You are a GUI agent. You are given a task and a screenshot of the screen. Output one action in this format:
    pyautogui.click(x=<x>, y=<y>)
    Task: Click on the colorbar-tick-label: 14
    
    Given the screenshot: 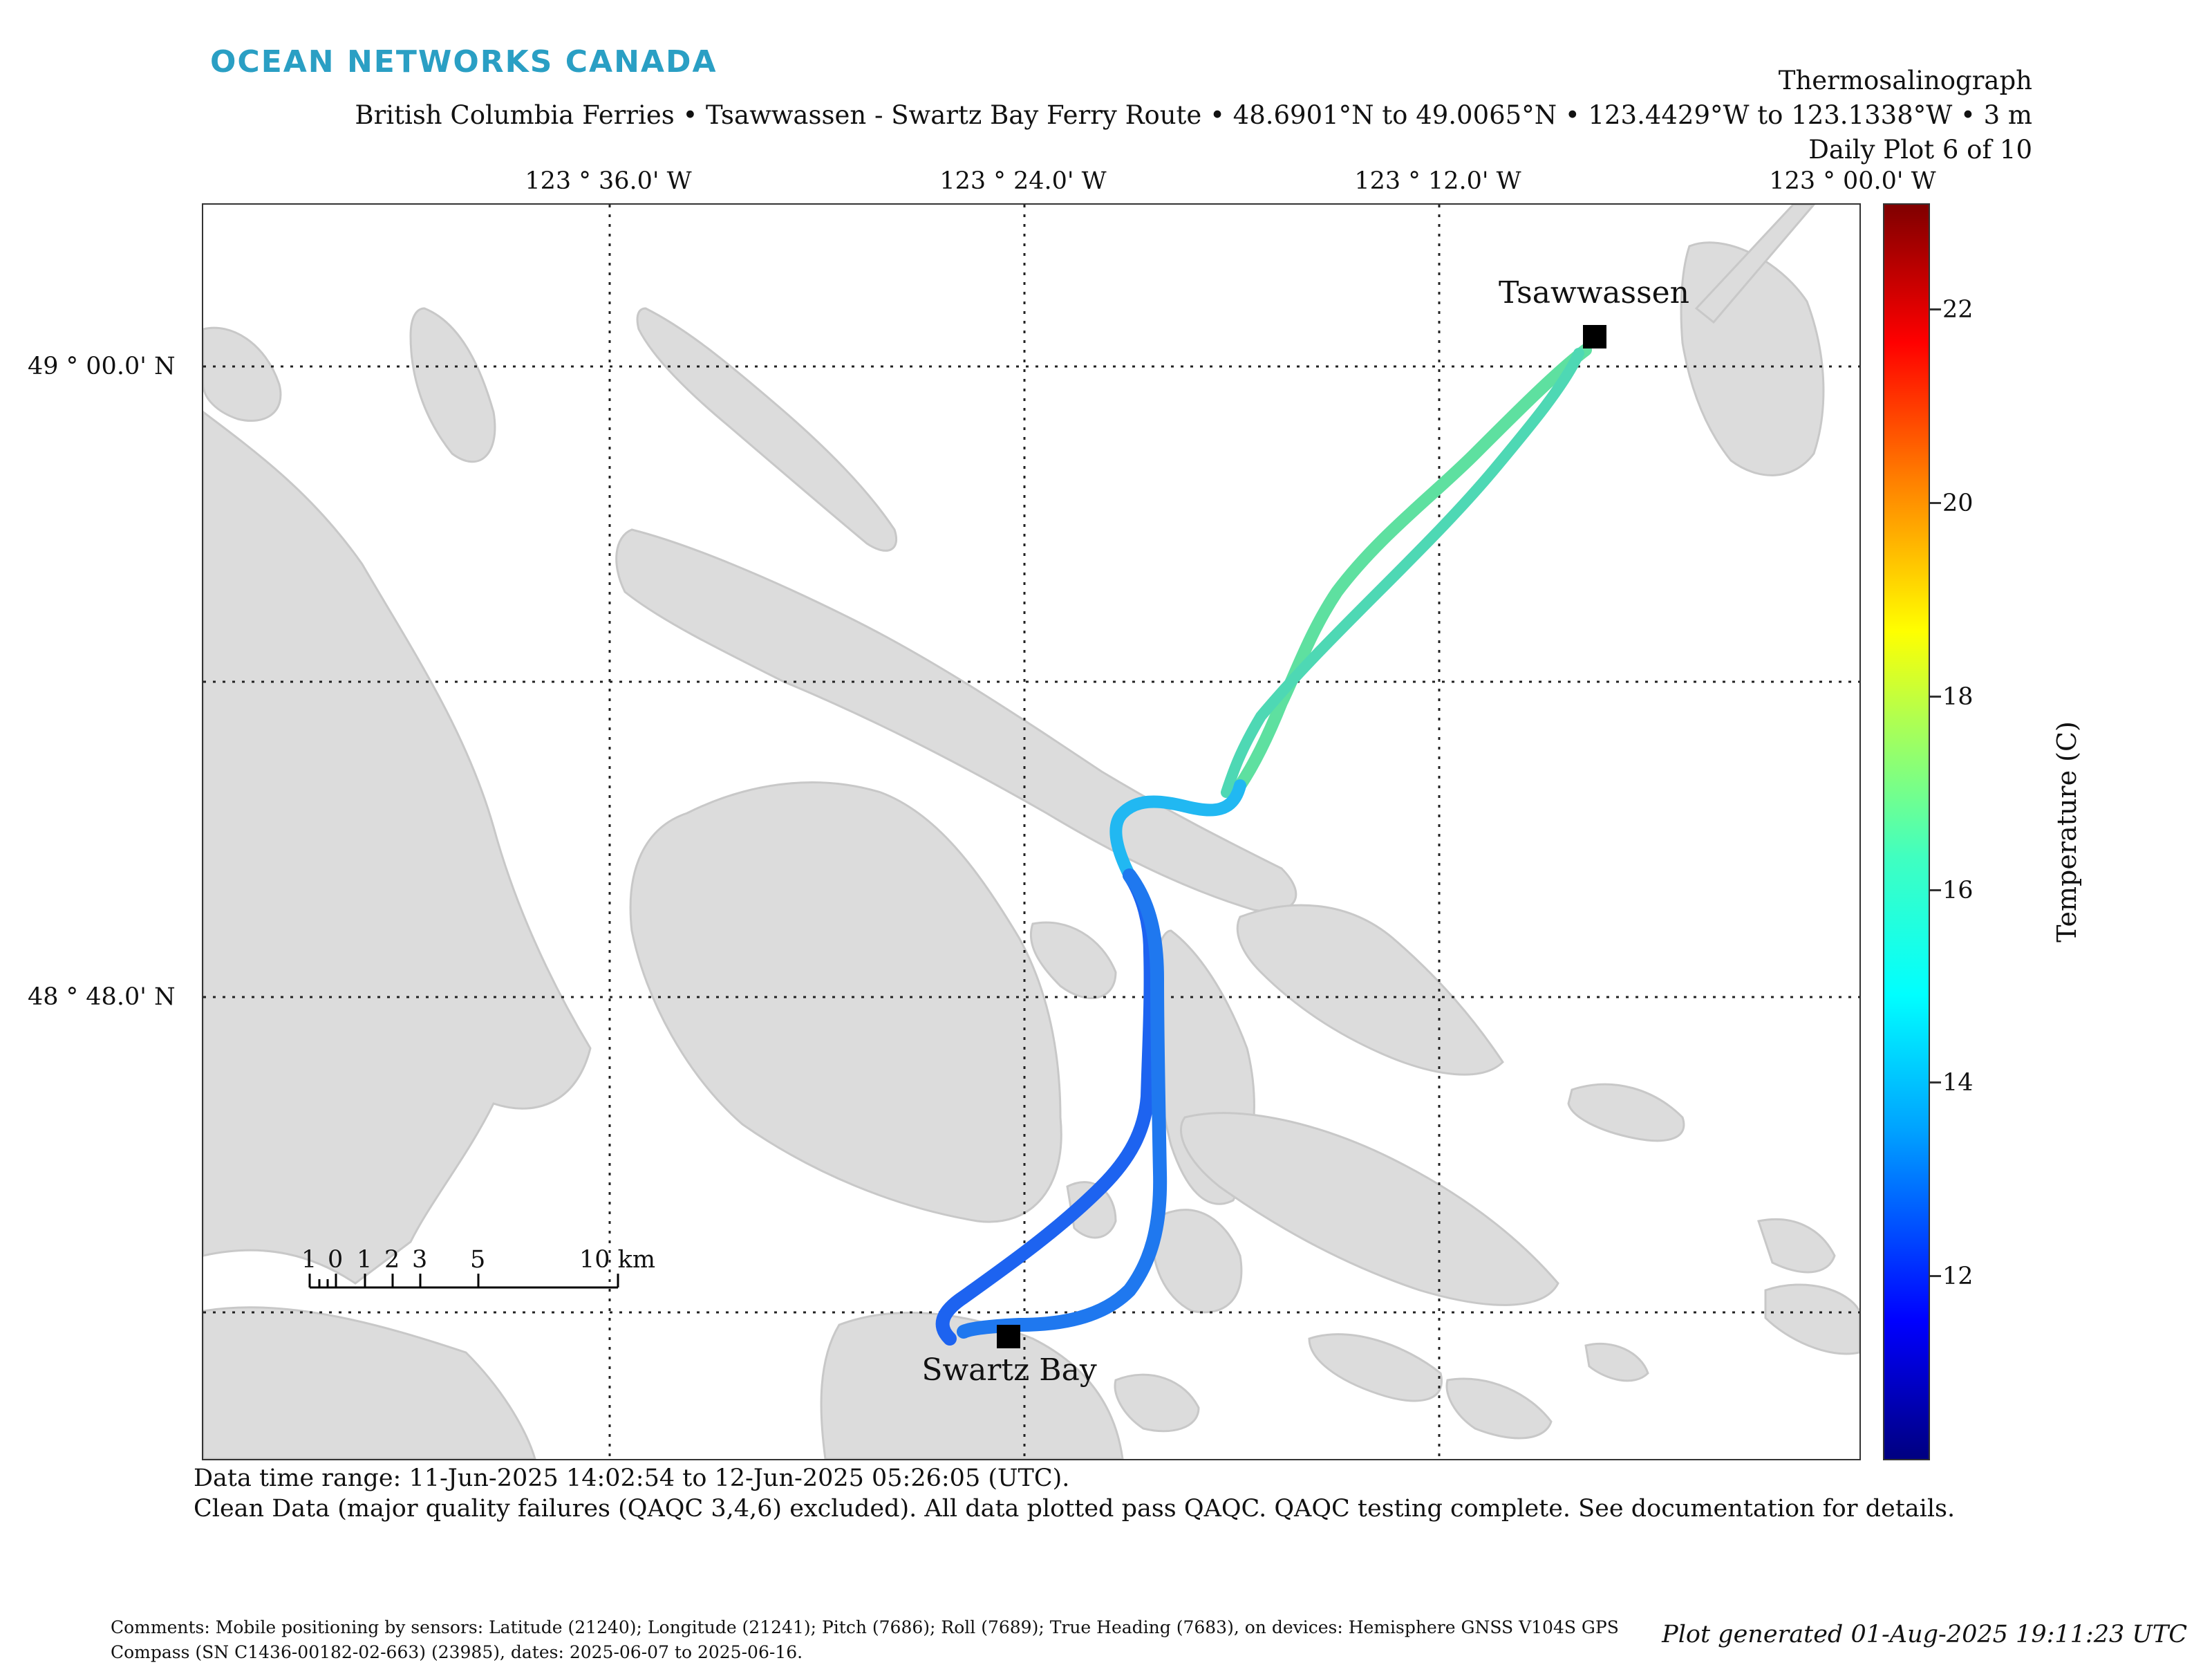 What is the action you would take?
    pyautogui.click(x=1958, y=1083)
    